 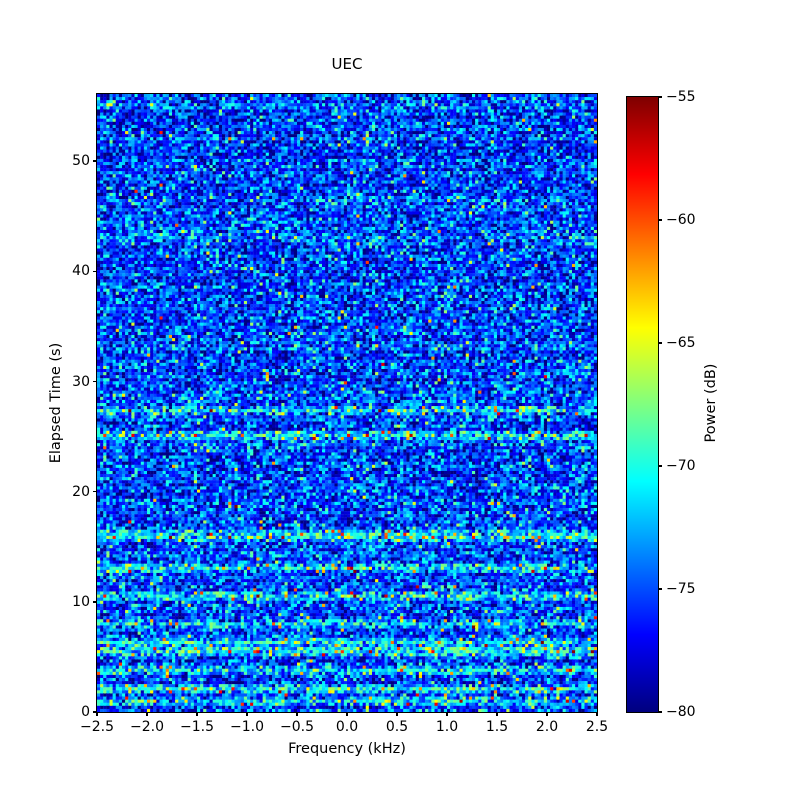 I want to click on x-tick-label: −0.5, so click(x=297, y=727).